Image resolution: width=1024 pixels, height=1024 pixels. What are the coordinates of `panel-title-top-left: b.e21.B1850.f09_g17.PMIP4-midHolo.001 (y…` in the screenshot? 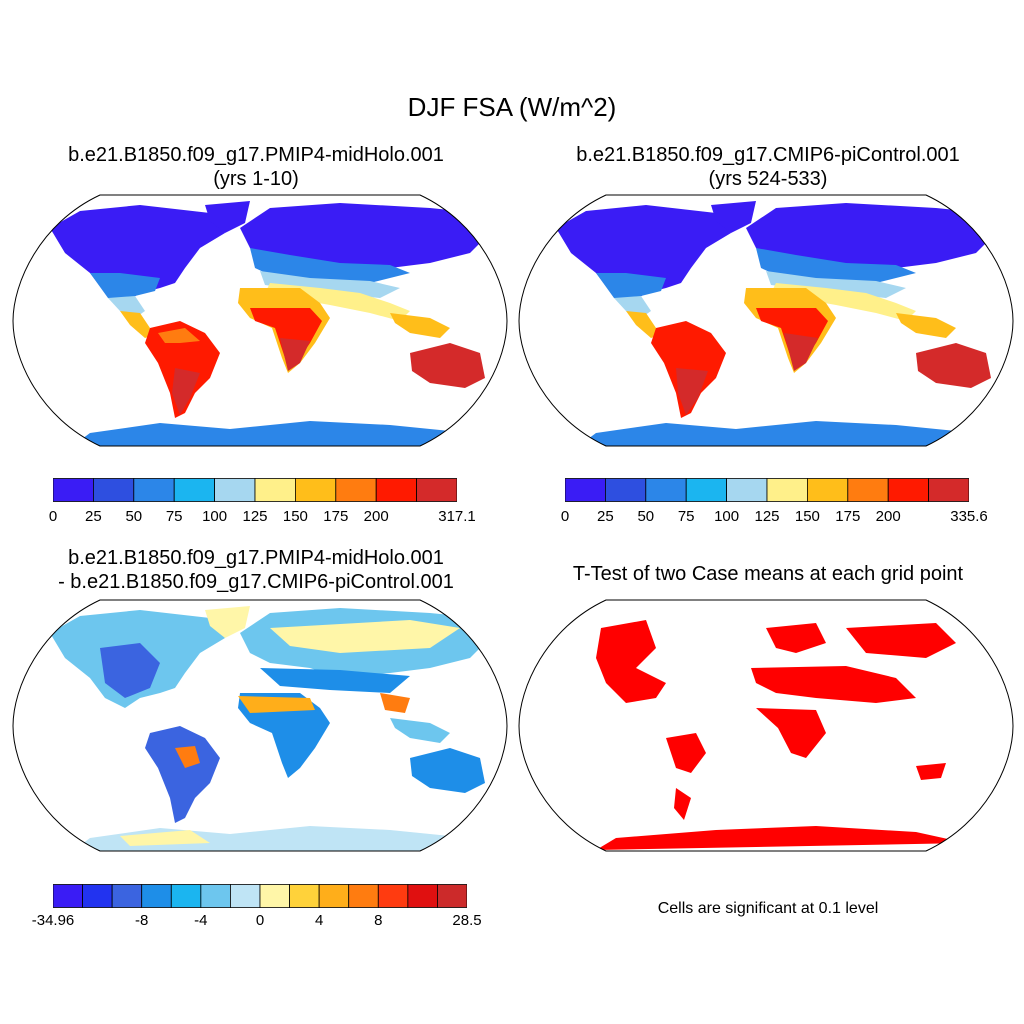 It's located at (256, 167).